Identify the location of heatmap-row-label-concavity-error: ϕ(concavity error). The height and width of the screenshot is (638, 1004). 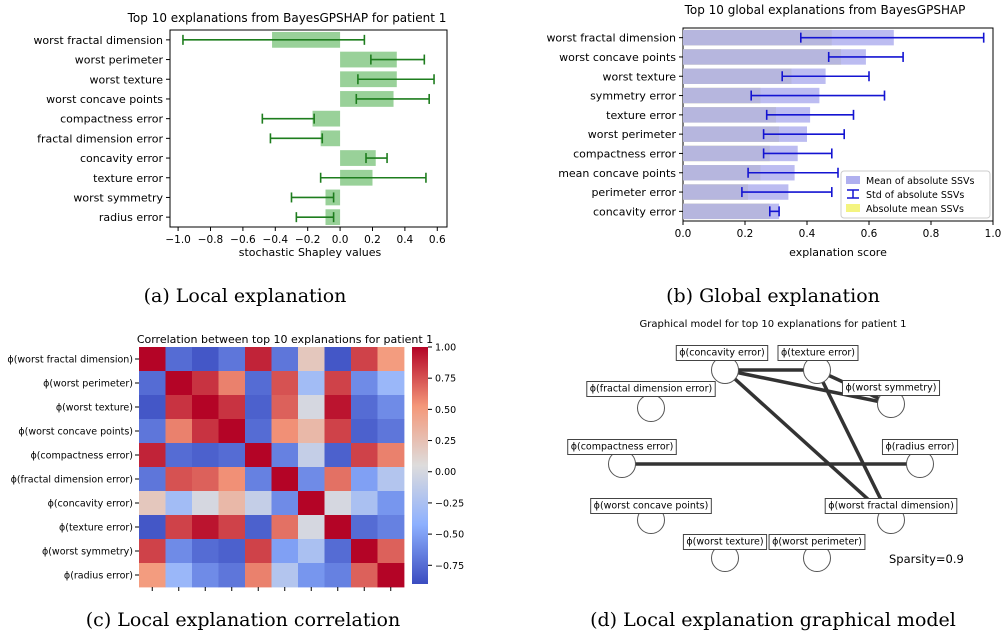
(90, 504).